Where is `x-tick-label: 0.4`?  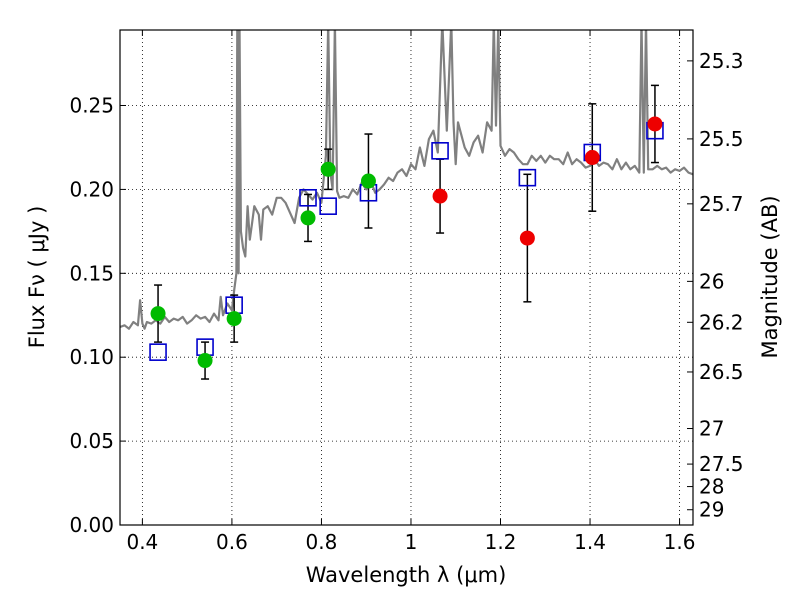 x-tick-label: 0.4 is located at coordinates (142, 542).